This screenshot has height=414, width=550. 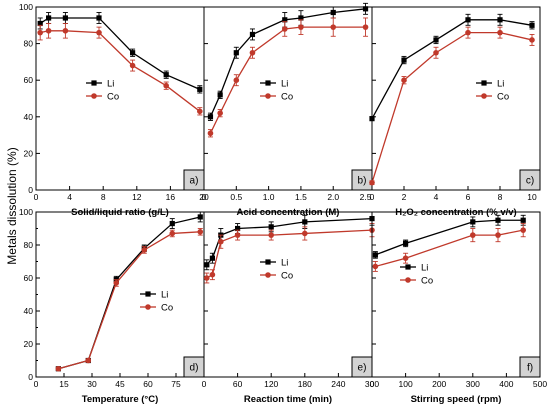 I want to click on panel-letter: a), so click(x=194, y=181).